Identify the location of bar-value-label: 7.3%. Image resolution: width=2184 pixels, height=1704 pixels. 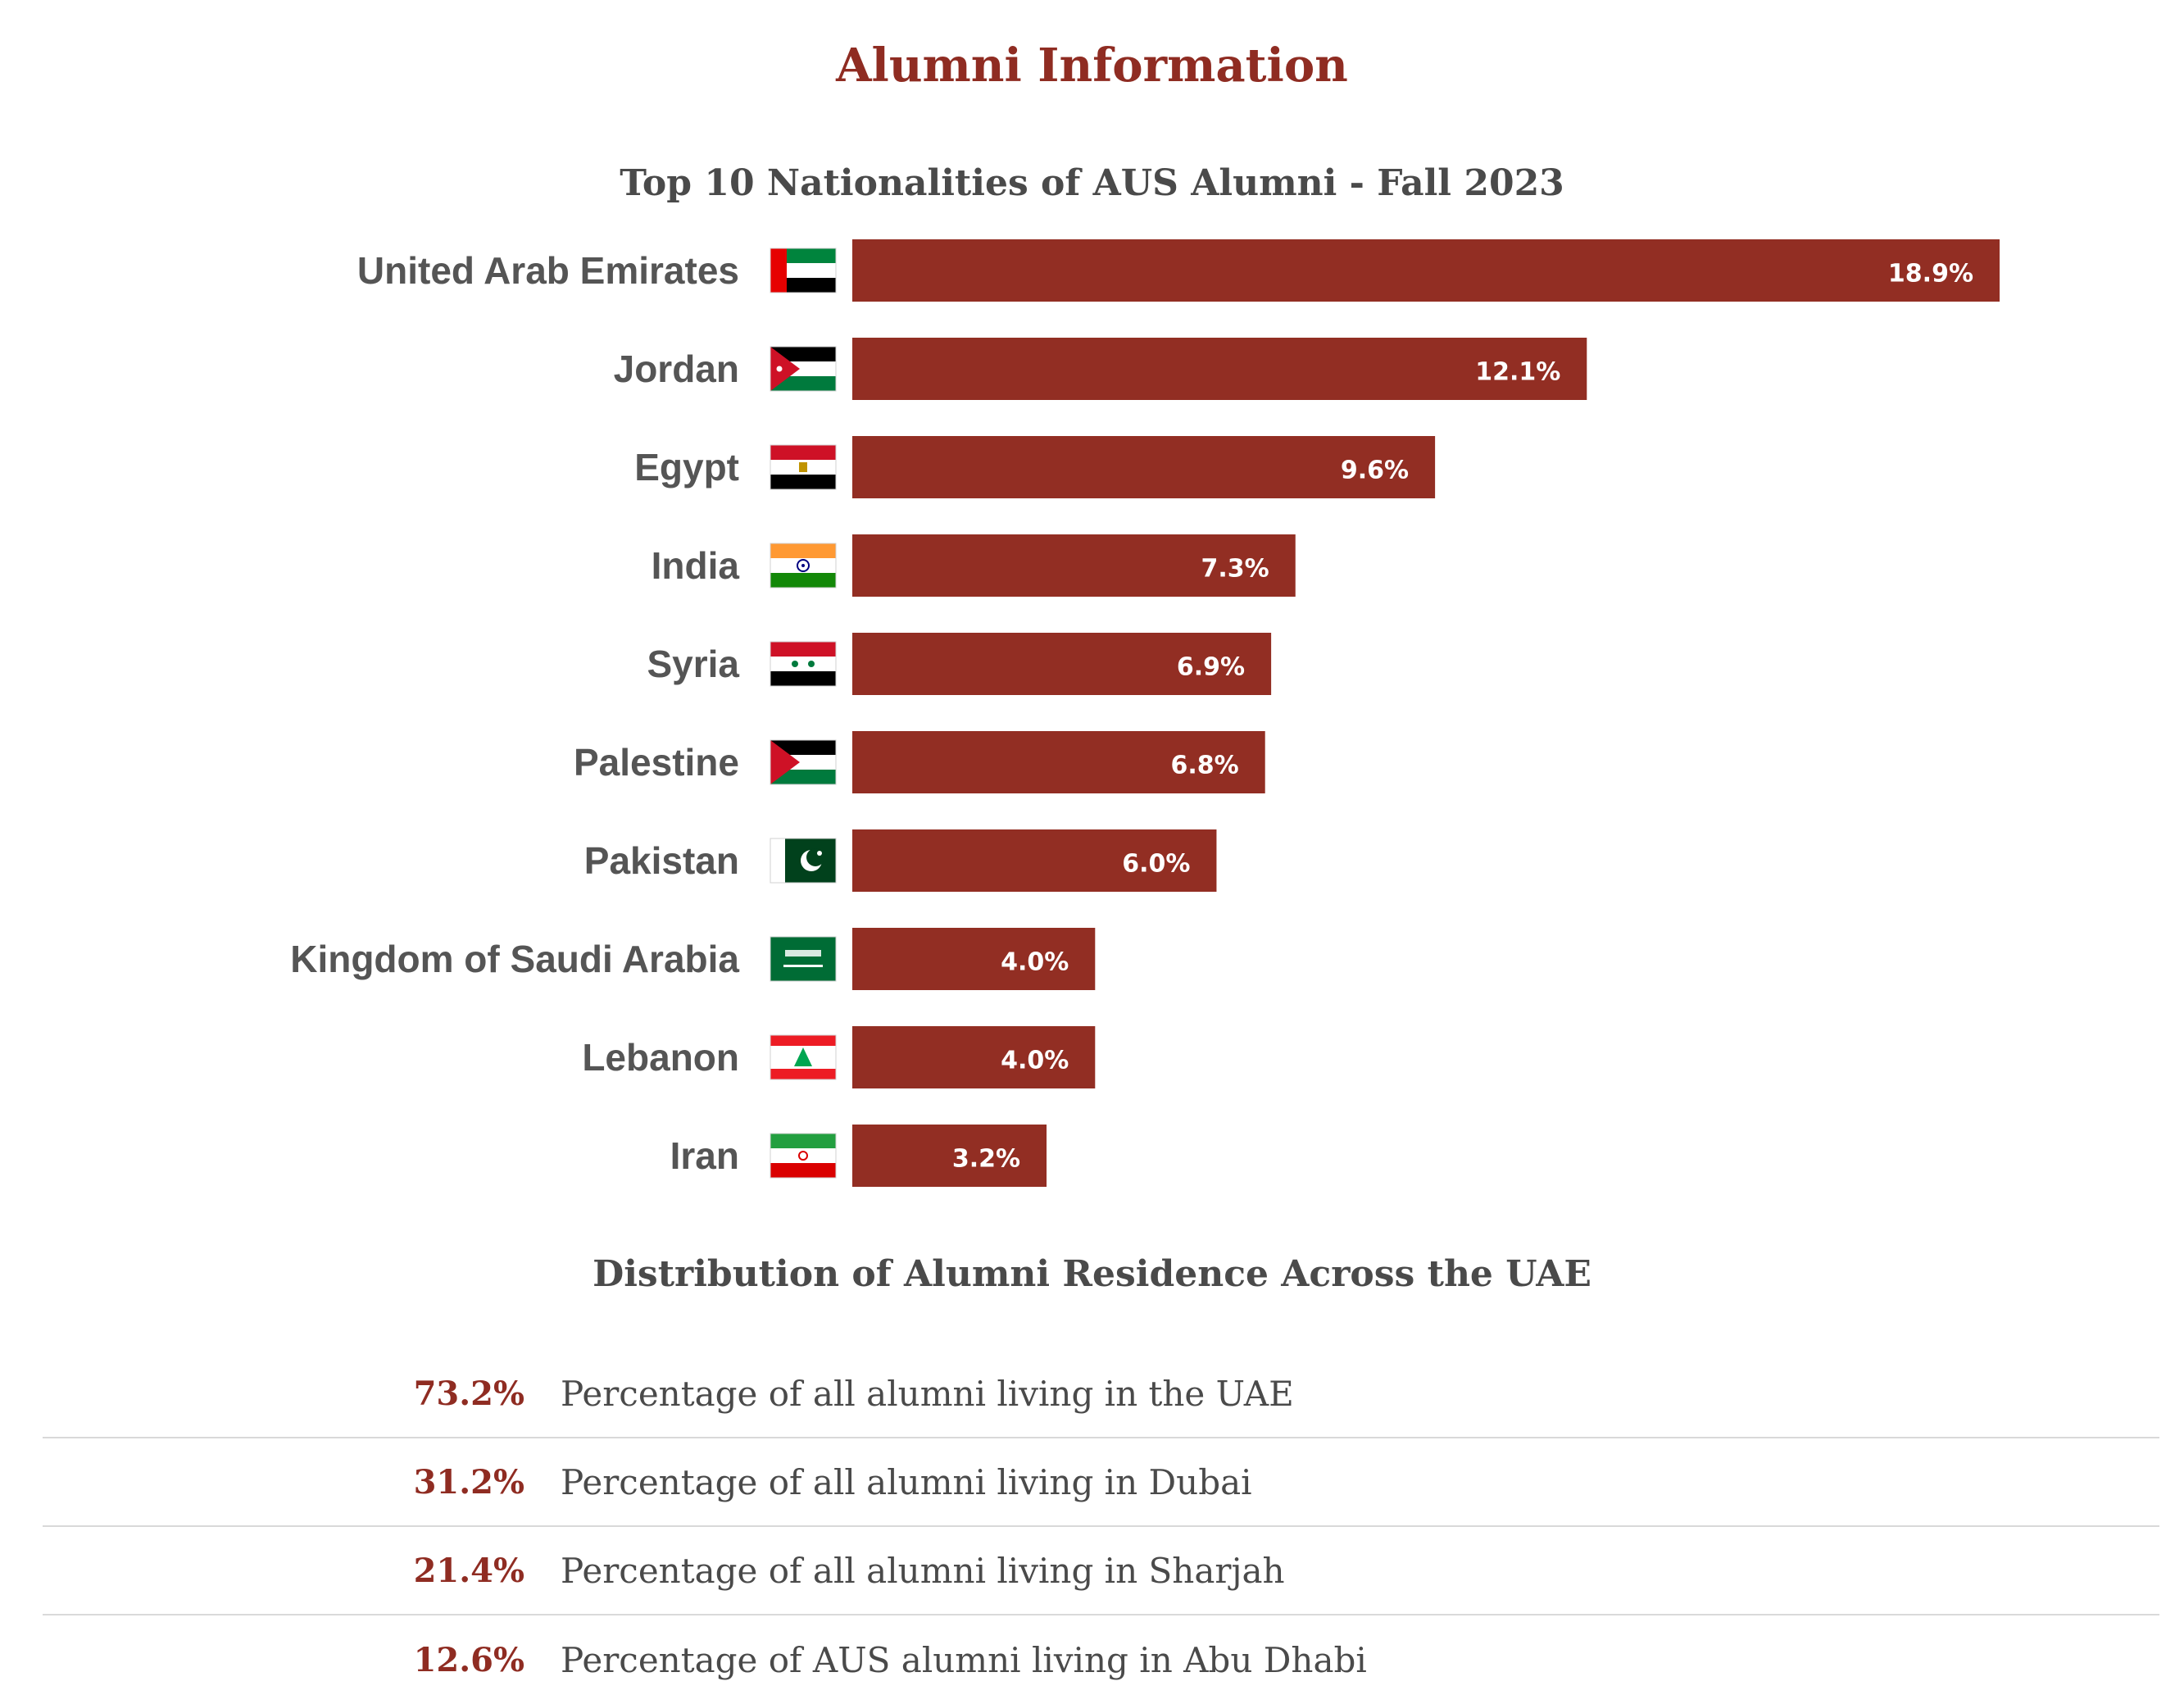
(1235, 569).